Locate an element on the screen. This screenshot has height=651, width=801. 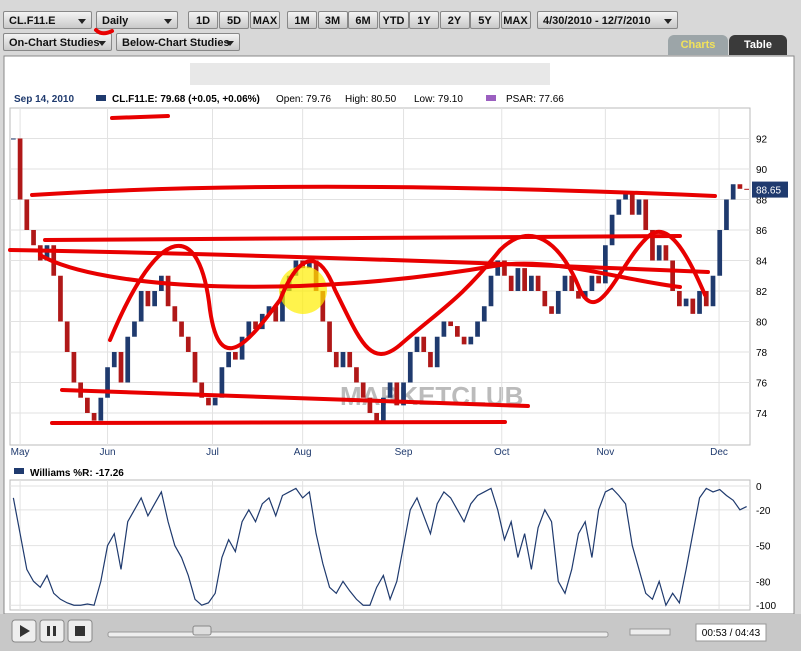
y-tick-label: 78 is located at coordinates (762, 353).